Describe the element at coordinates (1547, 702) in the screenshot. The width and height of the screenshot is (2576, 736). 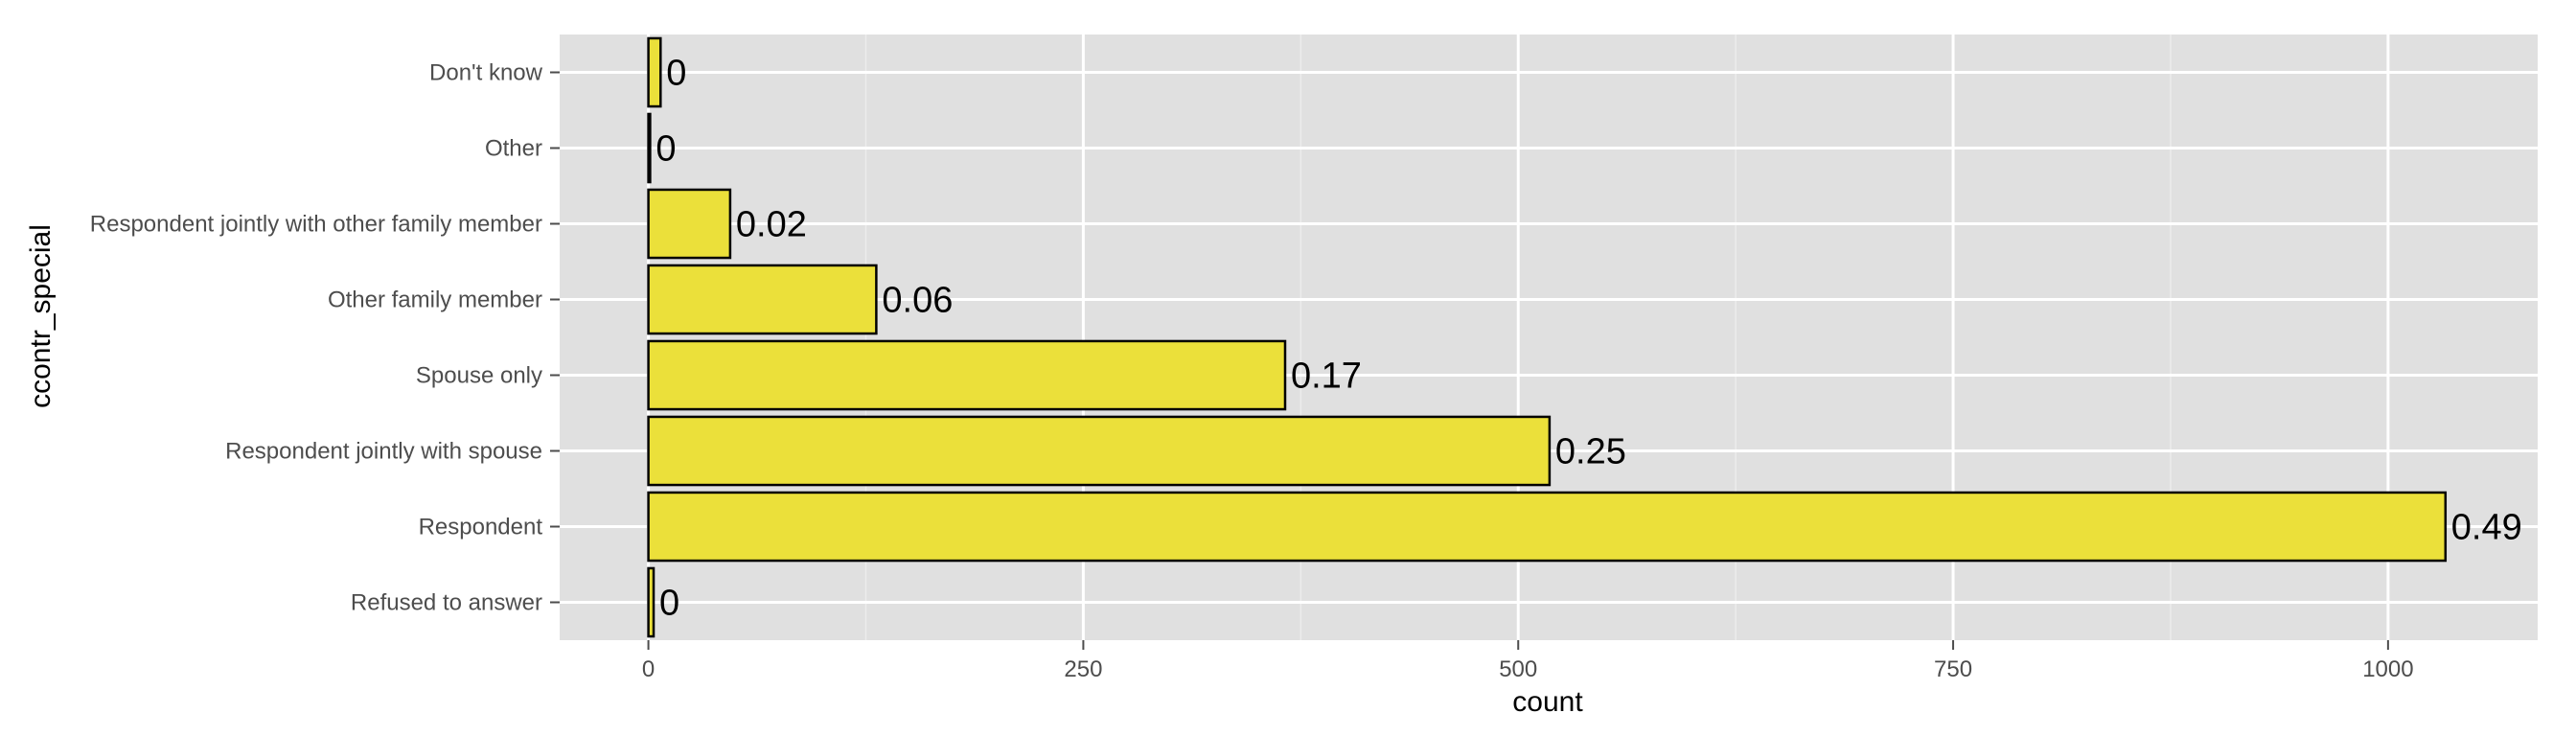
I see `x-axis-title: count` at that location.